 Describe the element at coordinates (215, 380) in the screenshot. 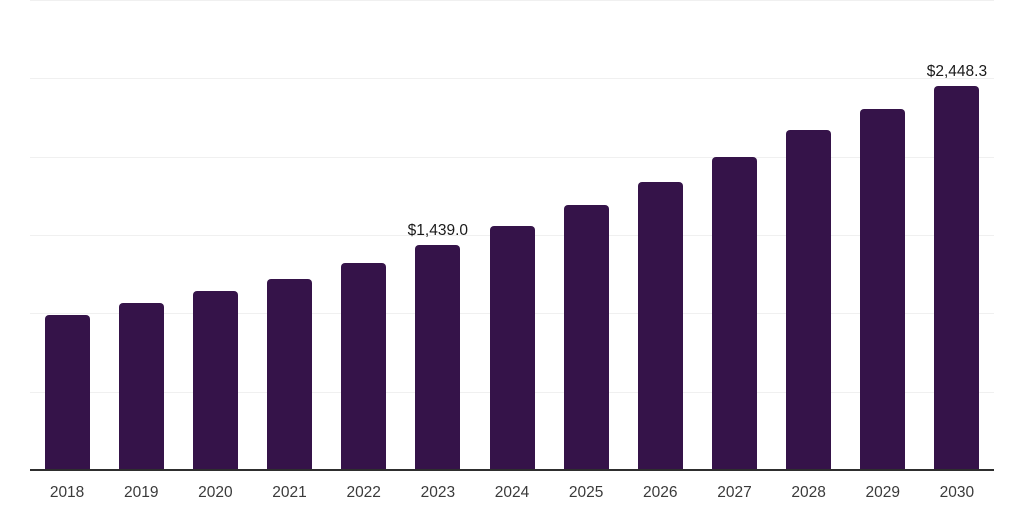

I see `bar-2020` at that location.